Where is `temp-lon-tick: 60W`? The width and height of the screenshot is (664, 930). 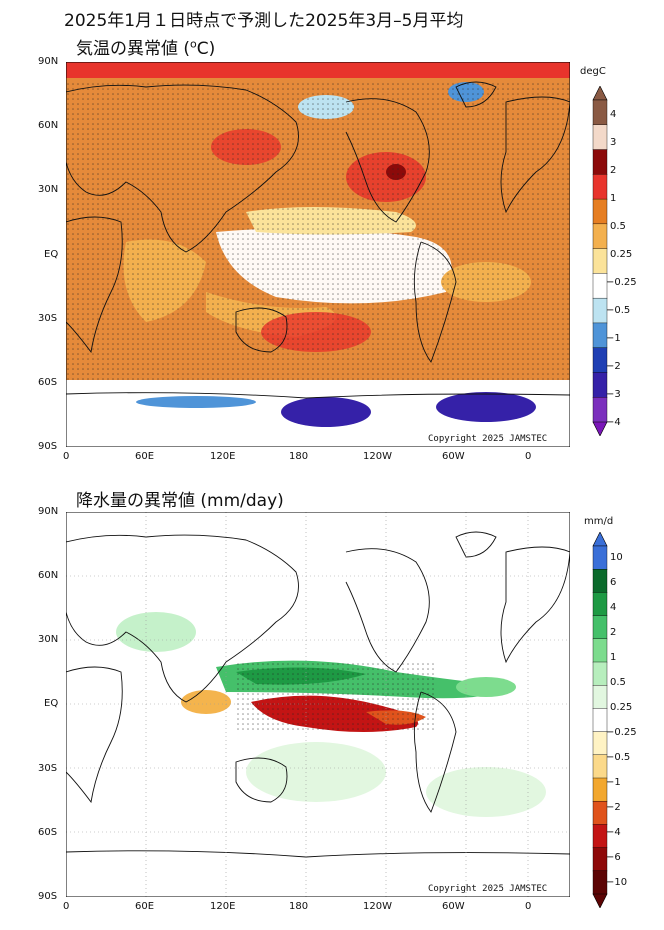 temp-lon-tick: 60W is located at coordinates (453, 456).